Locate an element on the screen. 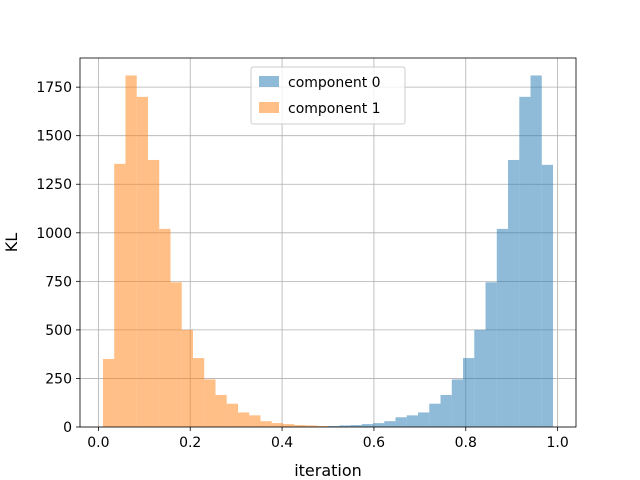  legend: component 0 component 1 is located at coordinates (328, 95).